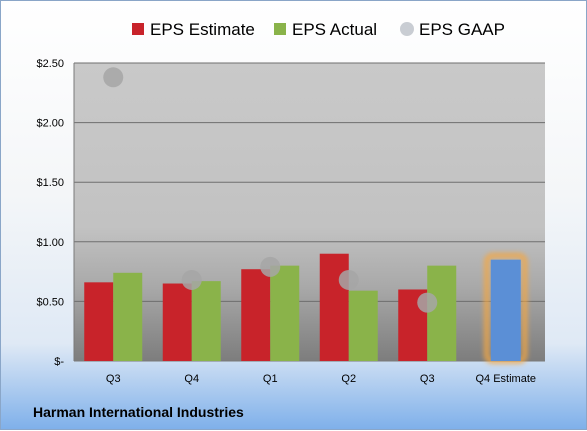  I want to click on legend-swatch-eps-actual, so click(280, 29).